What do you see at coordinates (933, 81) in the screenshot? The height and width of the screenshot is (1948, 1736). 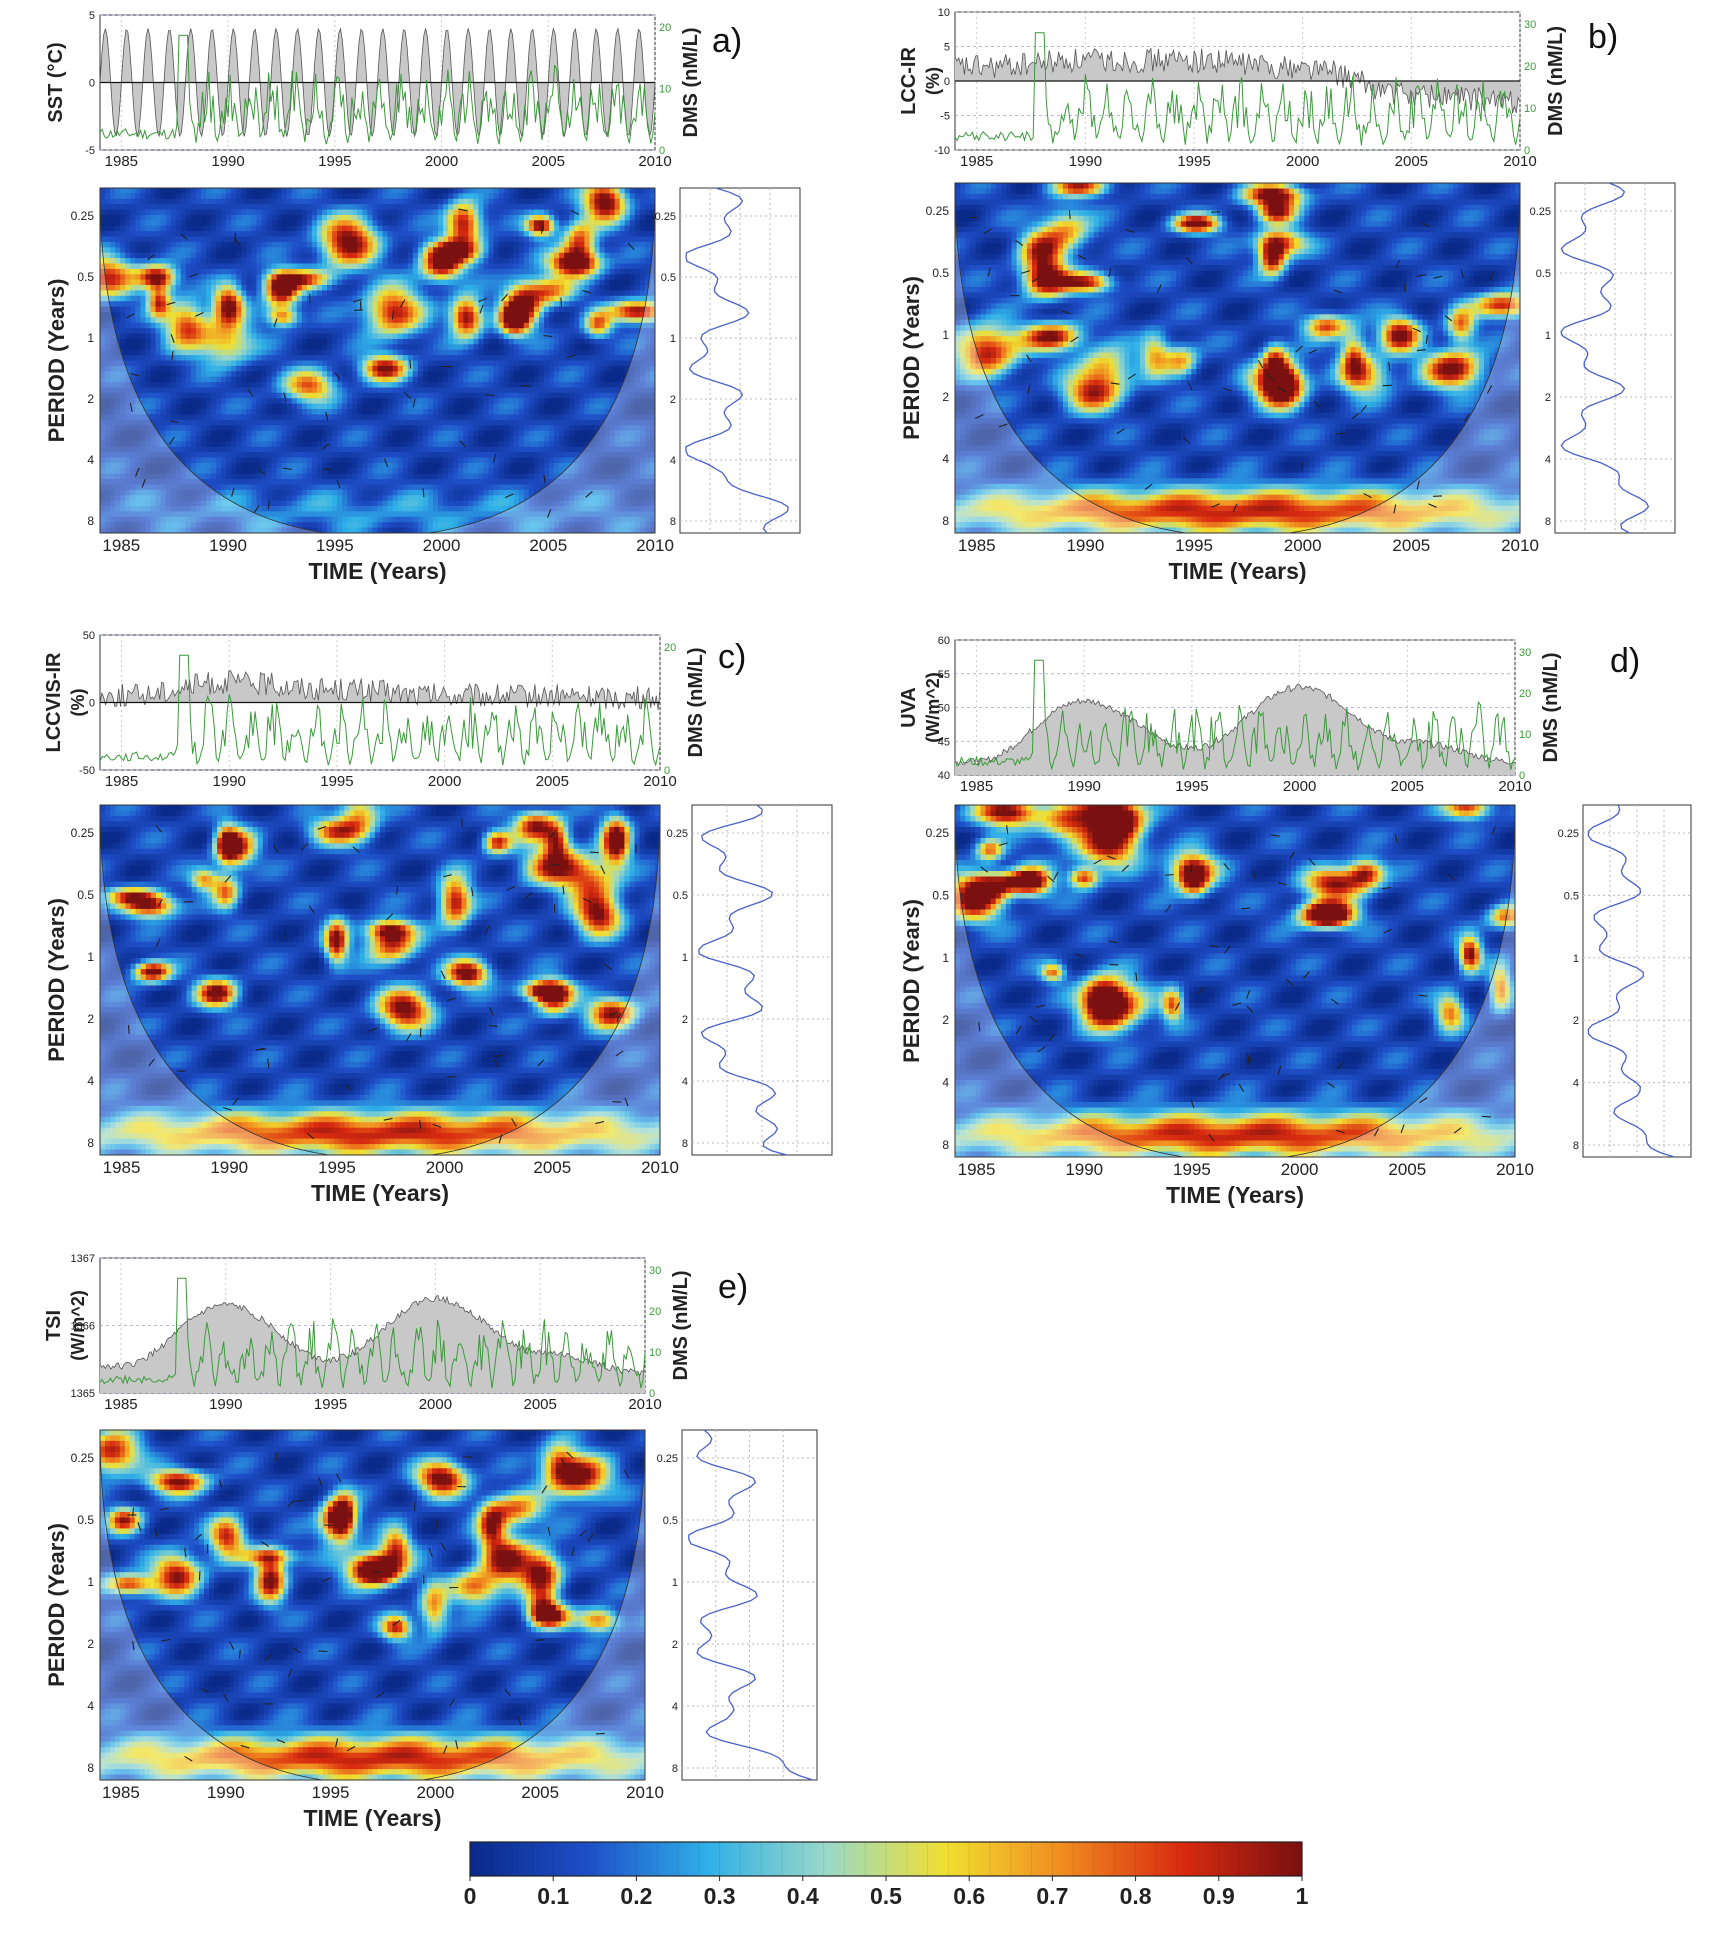 I see `series-ylabel-line2-b: (%)` at bounding box center [933, 81].